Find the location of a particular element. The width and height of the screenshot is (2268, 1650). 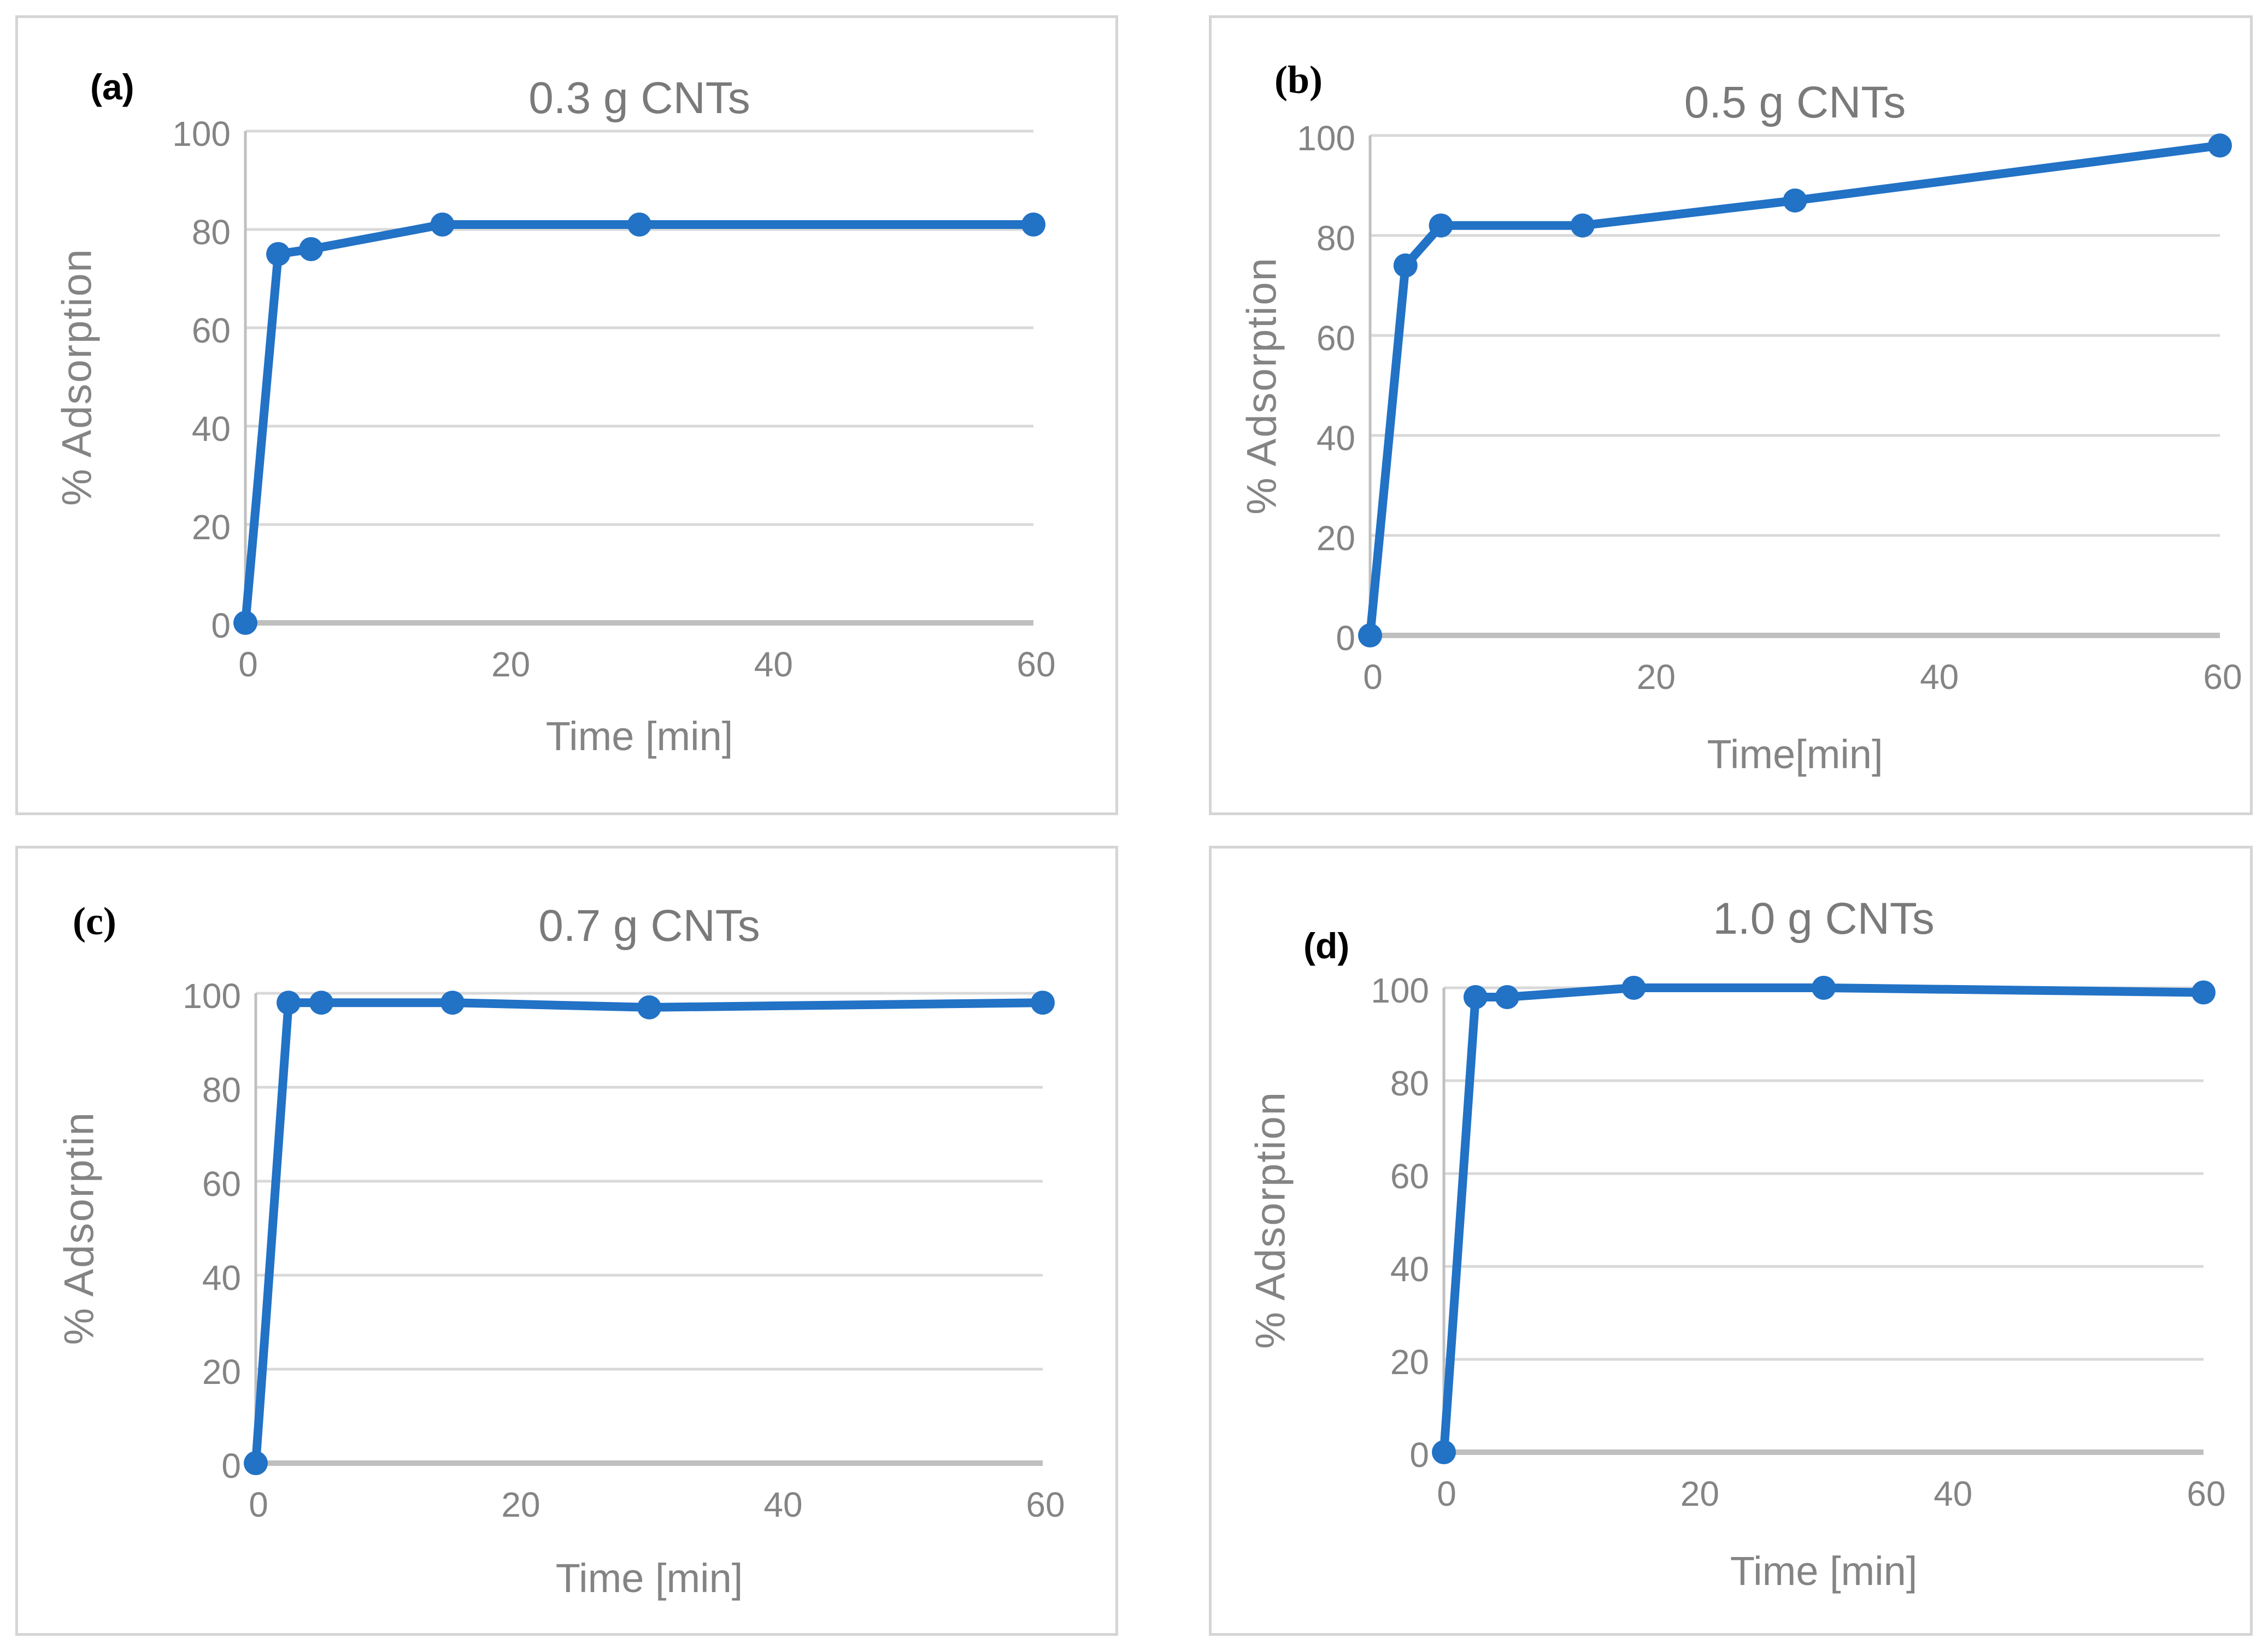

chart-title-b: 0.5 g CNTs is located at coordinates (1795, 102).